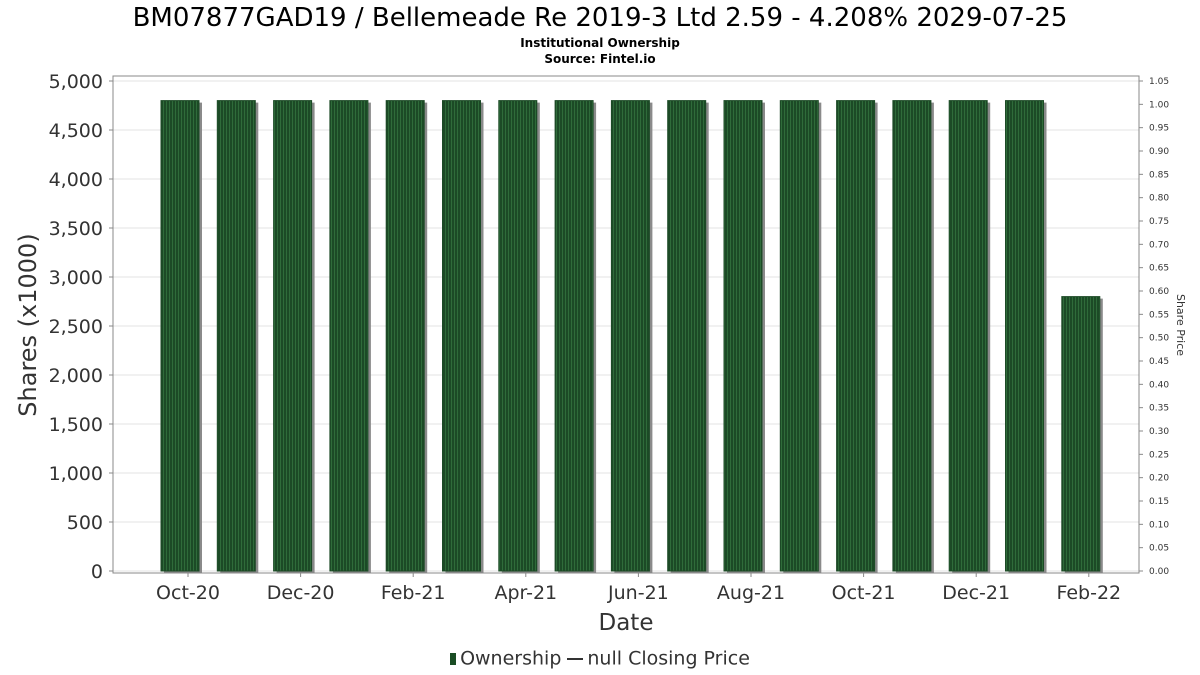 The image size is (1200, 675). What do you see at coordinates (626, 623) in the screenshot?
I see `x-axis-title: Date` at bounding box center [626, 623].